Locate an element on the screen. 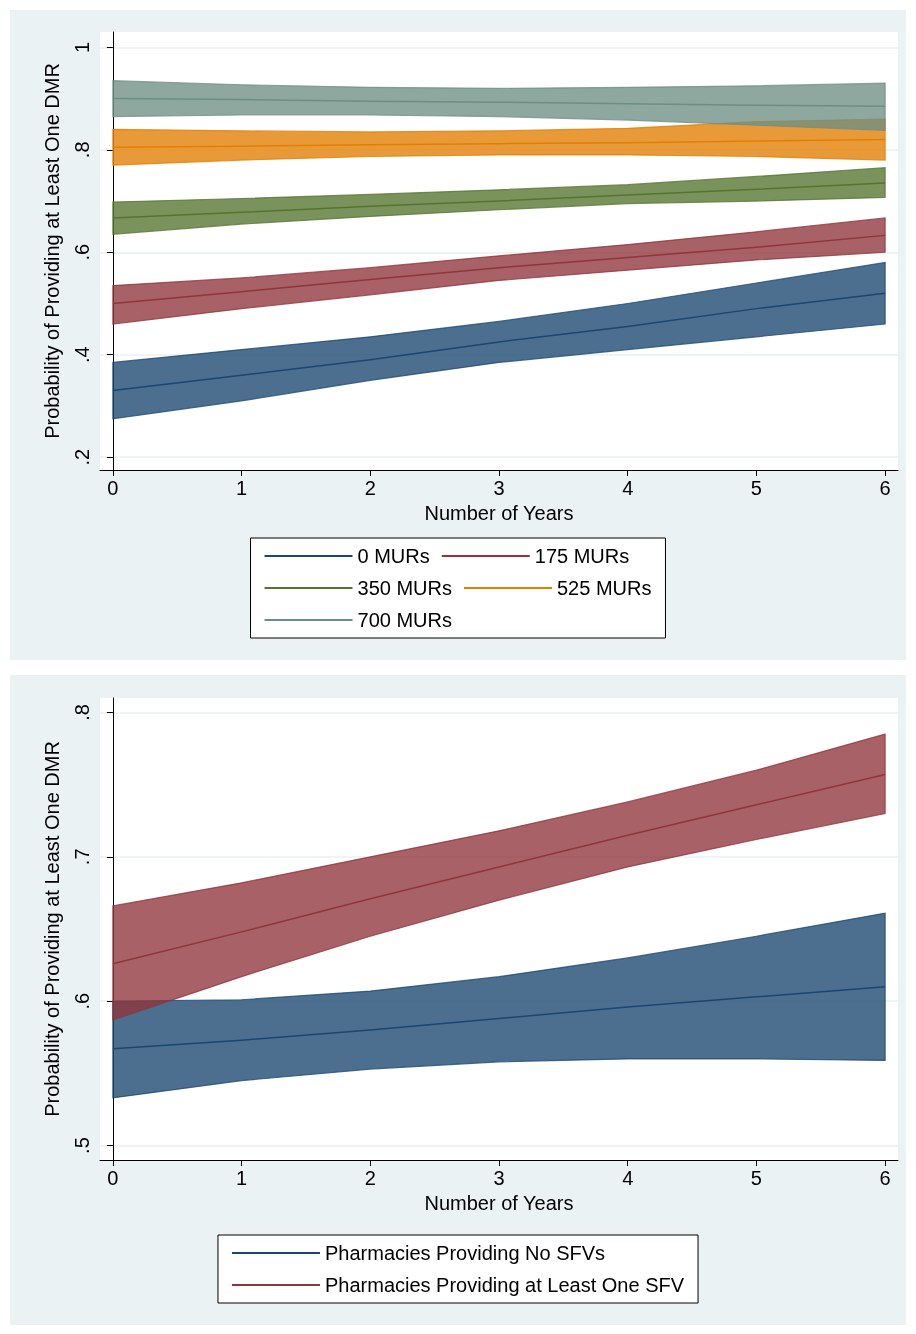 Image resolution: width=916 pixels, height=1334 pixels. legend-label: 175 MURs is located at coordinates (582, 556).